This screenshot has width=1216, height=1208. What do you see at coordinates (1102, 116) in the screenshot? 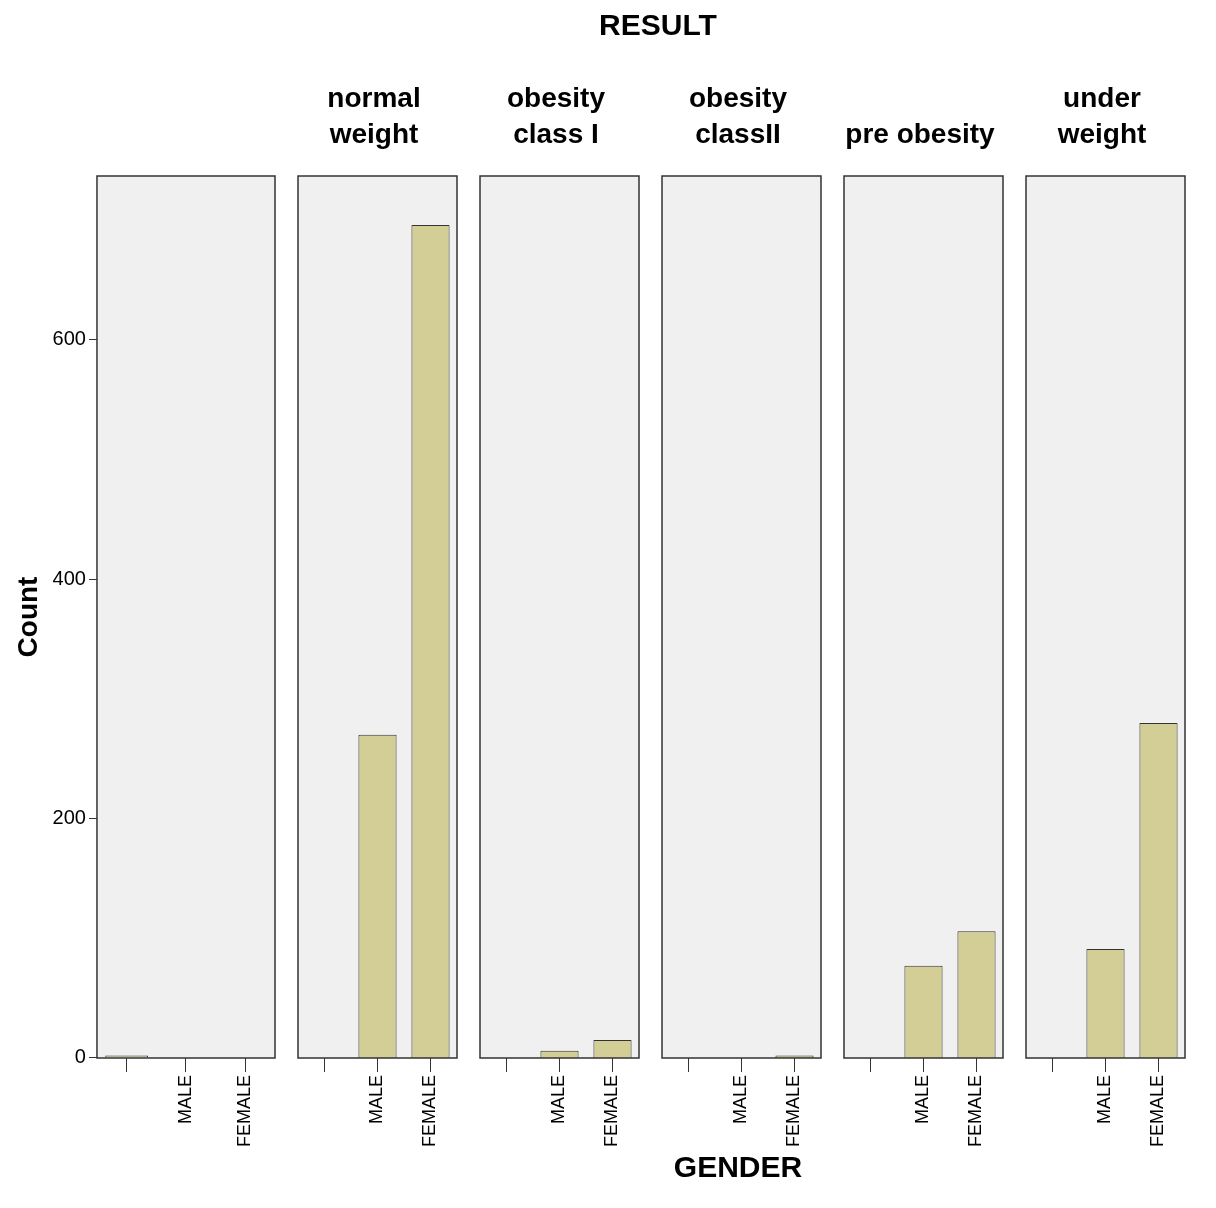
I see `chart-title: under weight` at bounding box center [1102, 116].